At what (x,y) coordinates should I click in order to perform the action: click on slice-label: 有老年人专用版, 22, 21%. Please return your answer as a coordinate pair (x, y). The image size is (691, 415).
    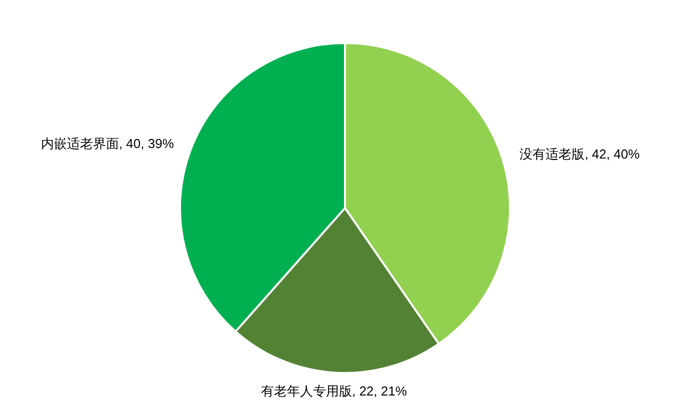
    Looking at the image, I should click on (334, 391).